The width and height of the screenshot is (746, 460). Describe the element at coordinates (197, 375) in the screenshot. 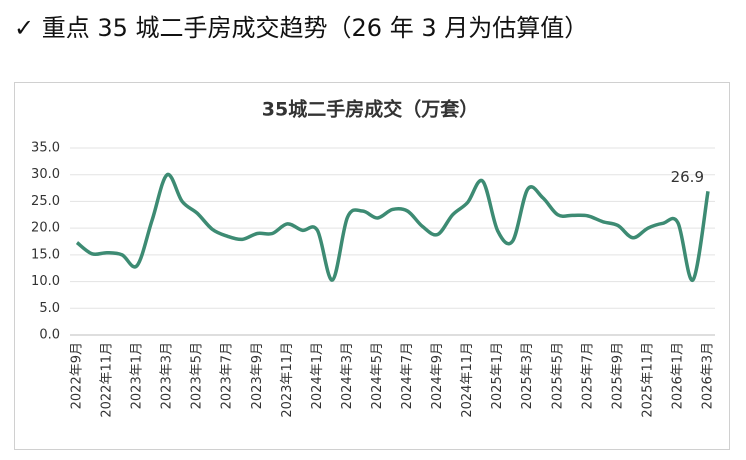

I see `x-tick-label: 2023年5月` at that location.